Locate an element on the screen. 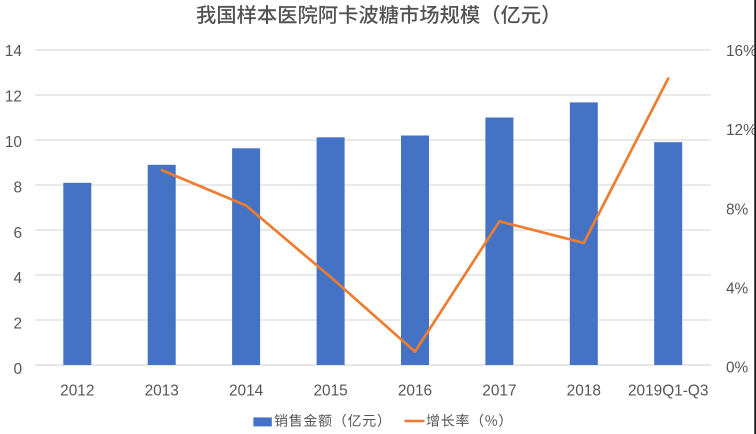 Image resolution: width=756 pixels, height=434 pixels. svg-text: 2012 is located at coordinates (77, 391).